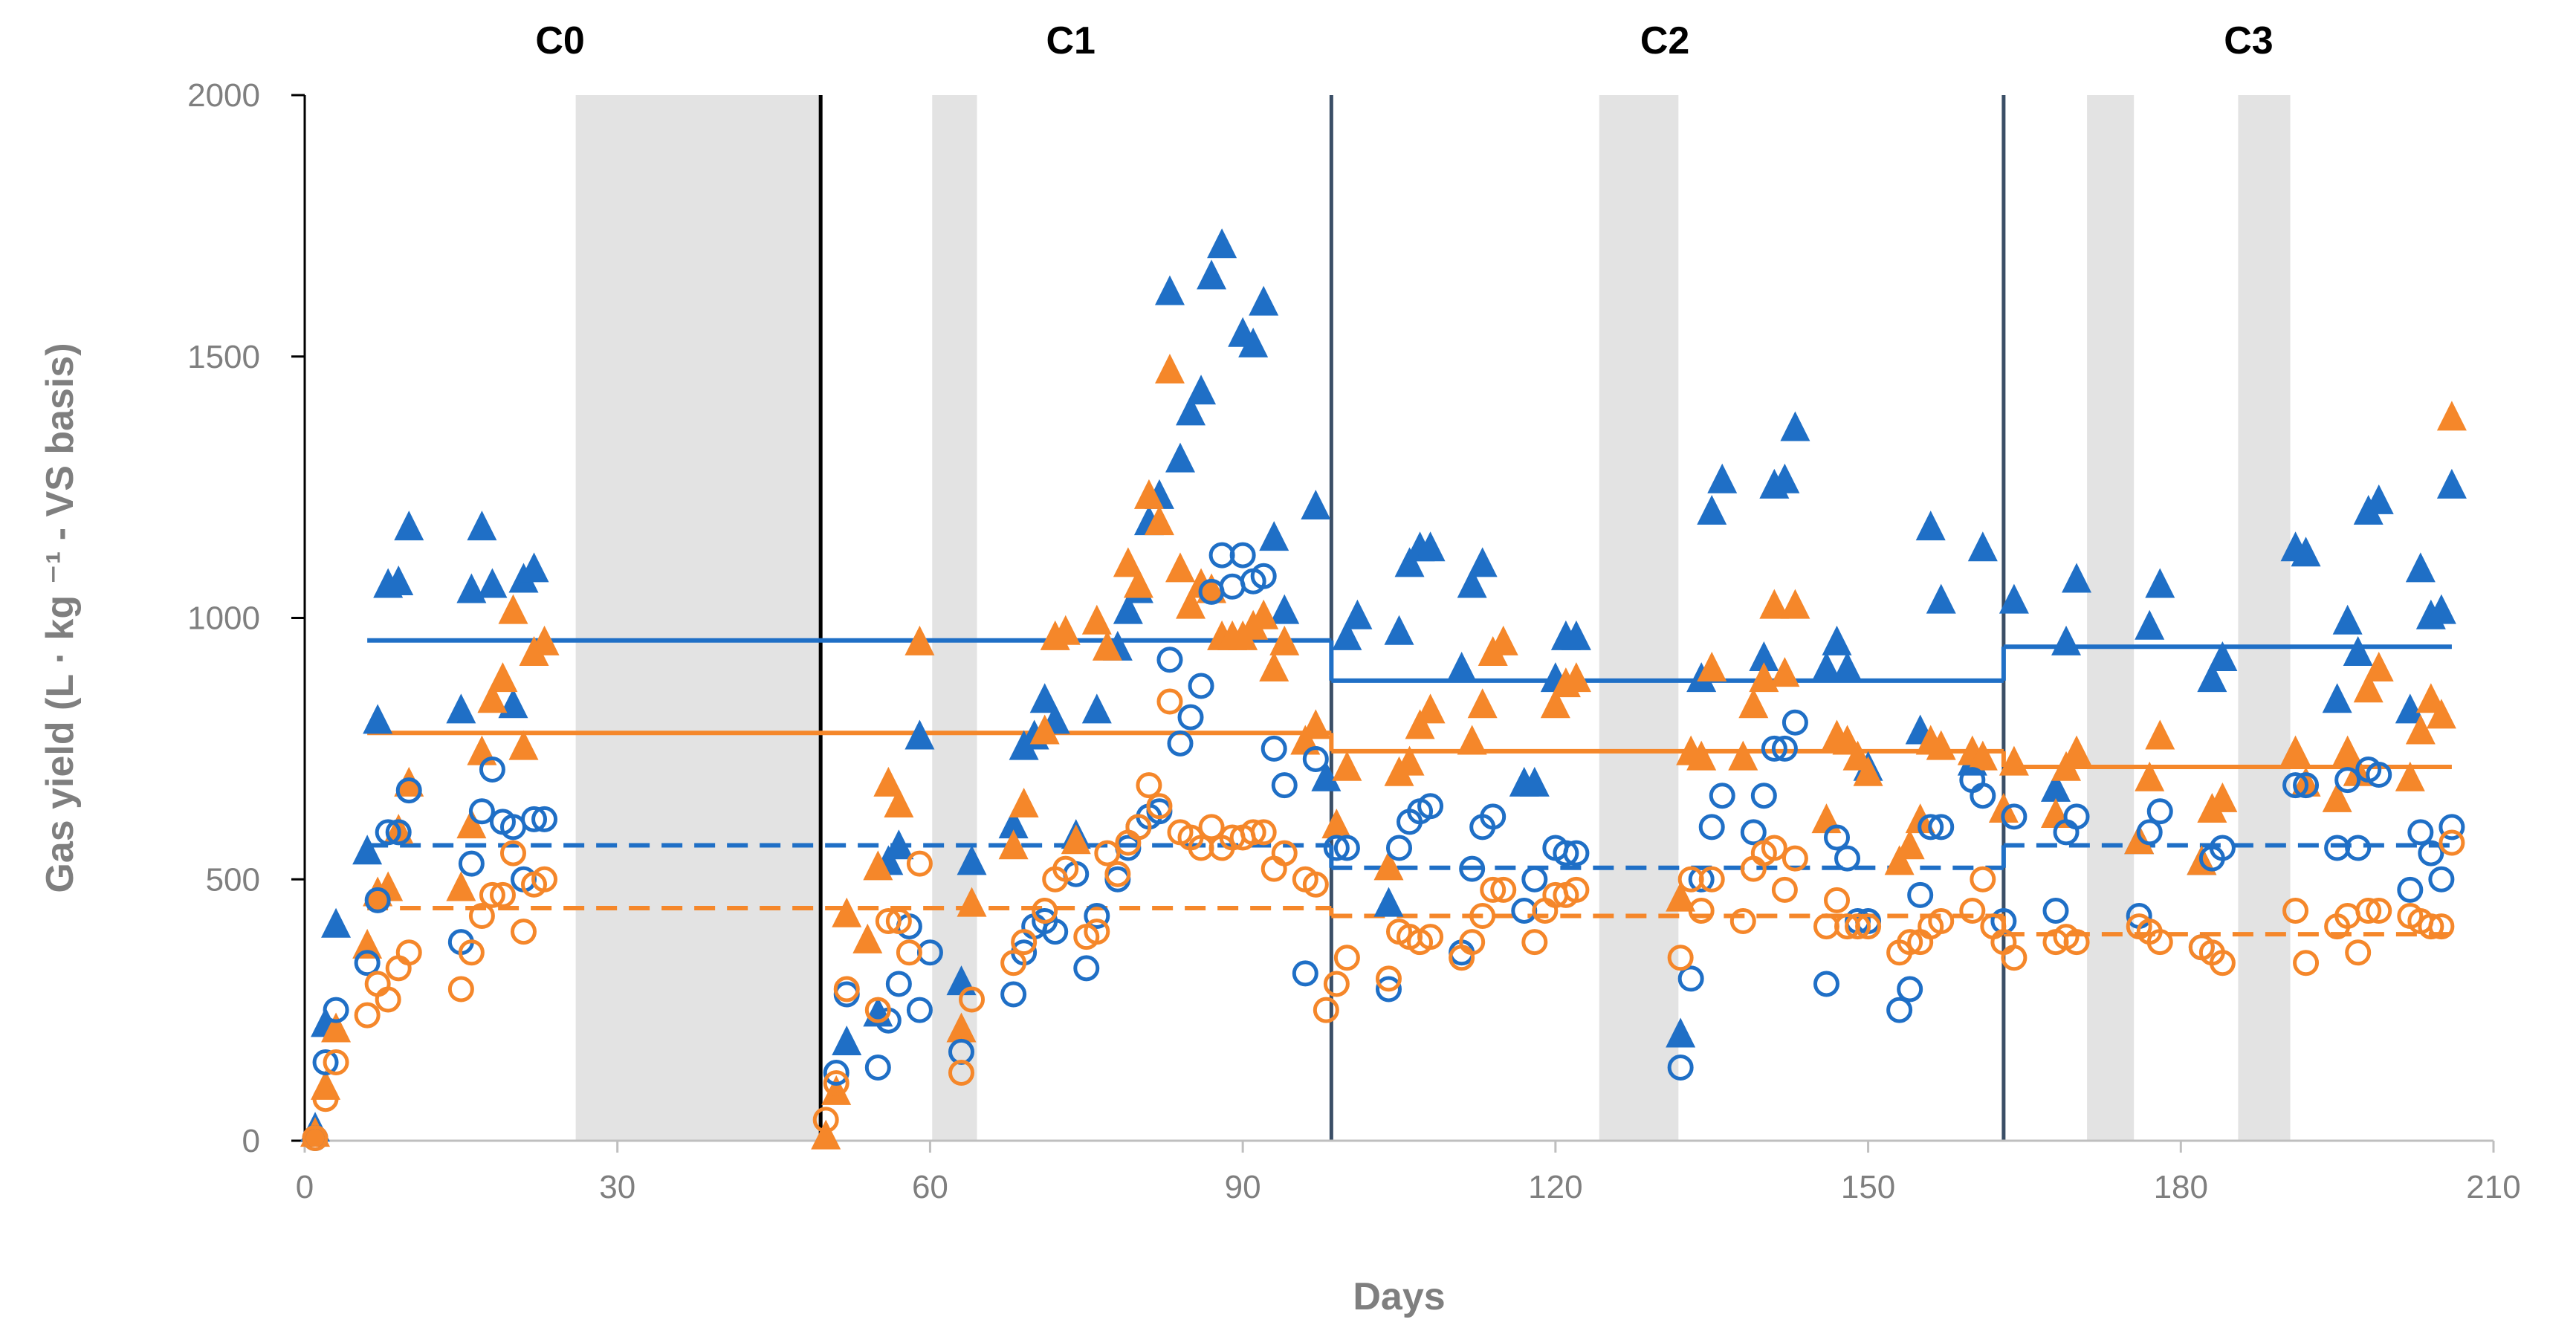 Image resolution: width=2576 pixels, height=1328 pixels. What do you see at coordinates (61, 618) in the screenshot?
I see `y-axis-title: Gas yield (L · kg ⁻¹ - VS basis)` at bounding box center [61, 618].